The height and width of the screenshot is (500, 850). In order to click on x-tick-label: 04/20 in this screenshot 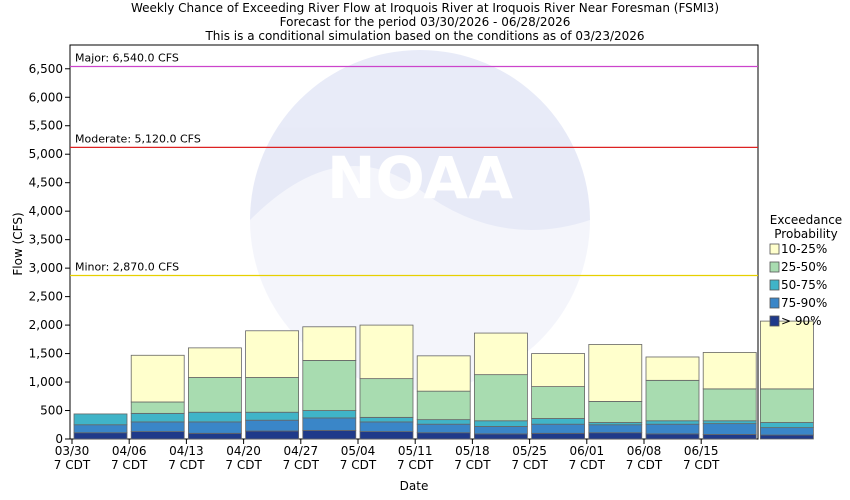, I will do `click(243, 451)`.